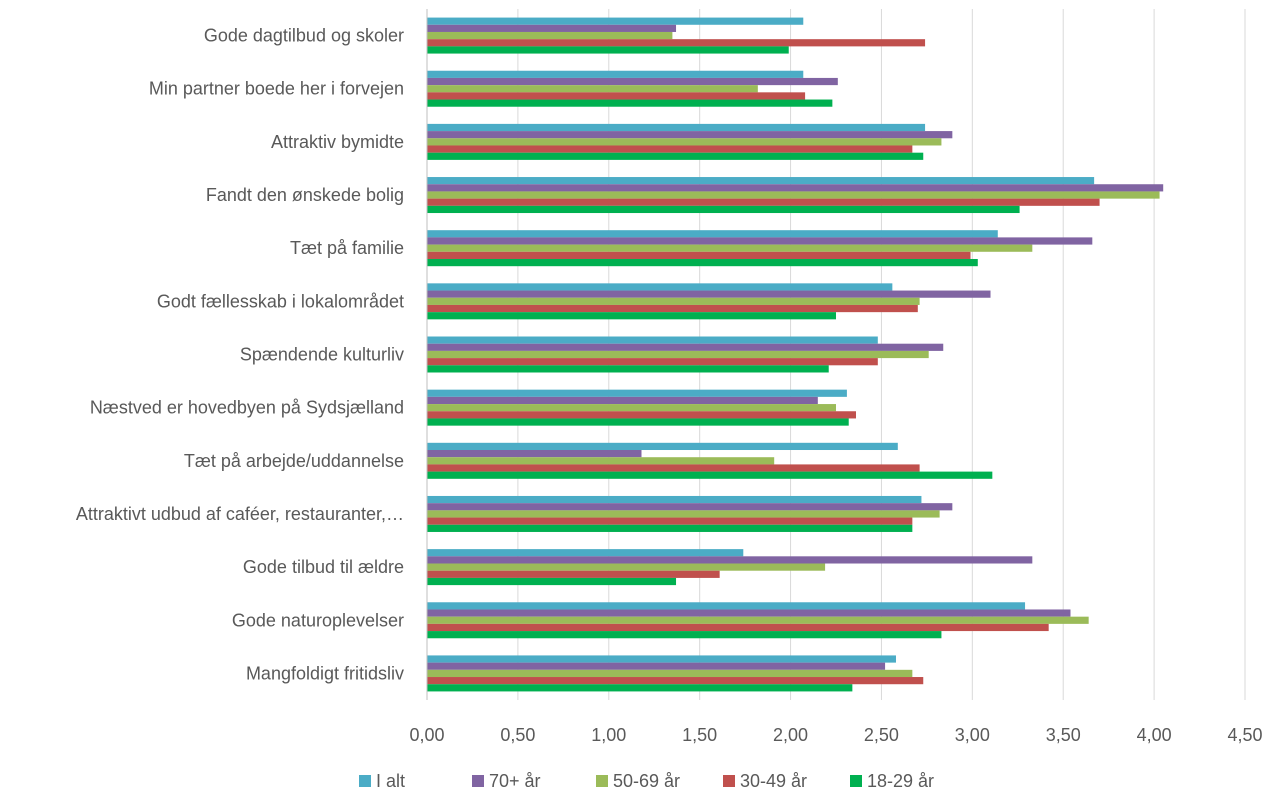 The width and height of the screenshot is (1272, 799). I want to click on category-label: Mangfoldigt fritidsliv, so click(325, 673).